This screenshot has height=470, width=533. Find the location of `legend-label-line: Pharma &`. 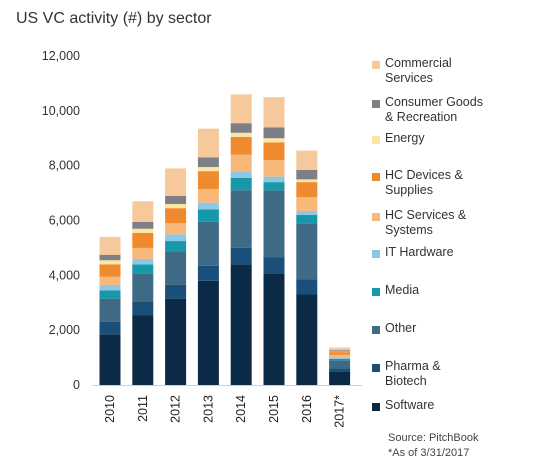

legend-label-line: Pharma & is located at coordinates (413, 366).